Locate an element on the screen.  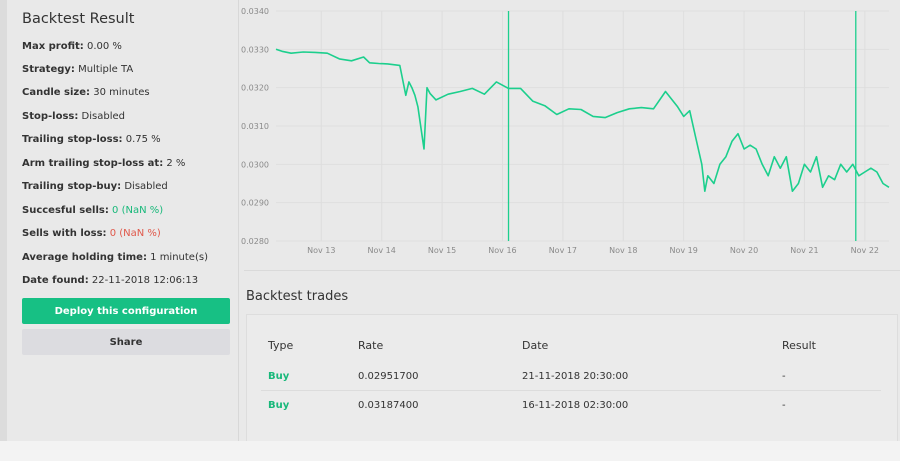
y-tick-label: 0.0280 is located at coordinates (255, 241).